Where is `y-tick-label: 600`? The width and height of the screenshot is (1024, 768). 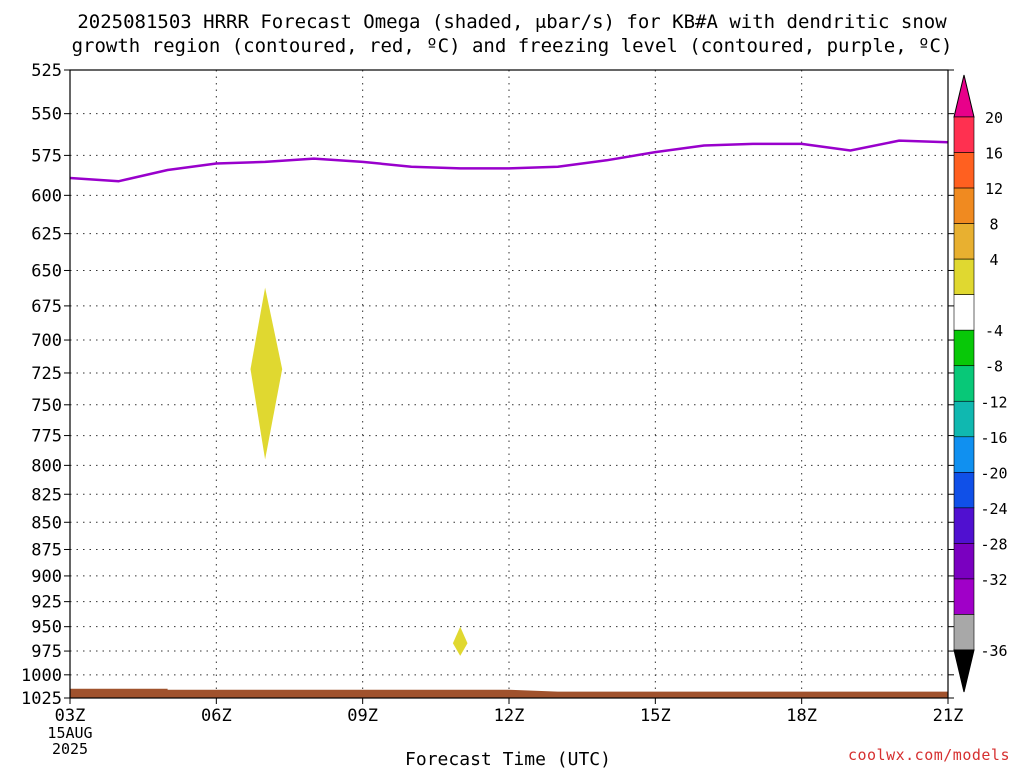
y-tick-label: 600 is located at coordinates (46, 196).